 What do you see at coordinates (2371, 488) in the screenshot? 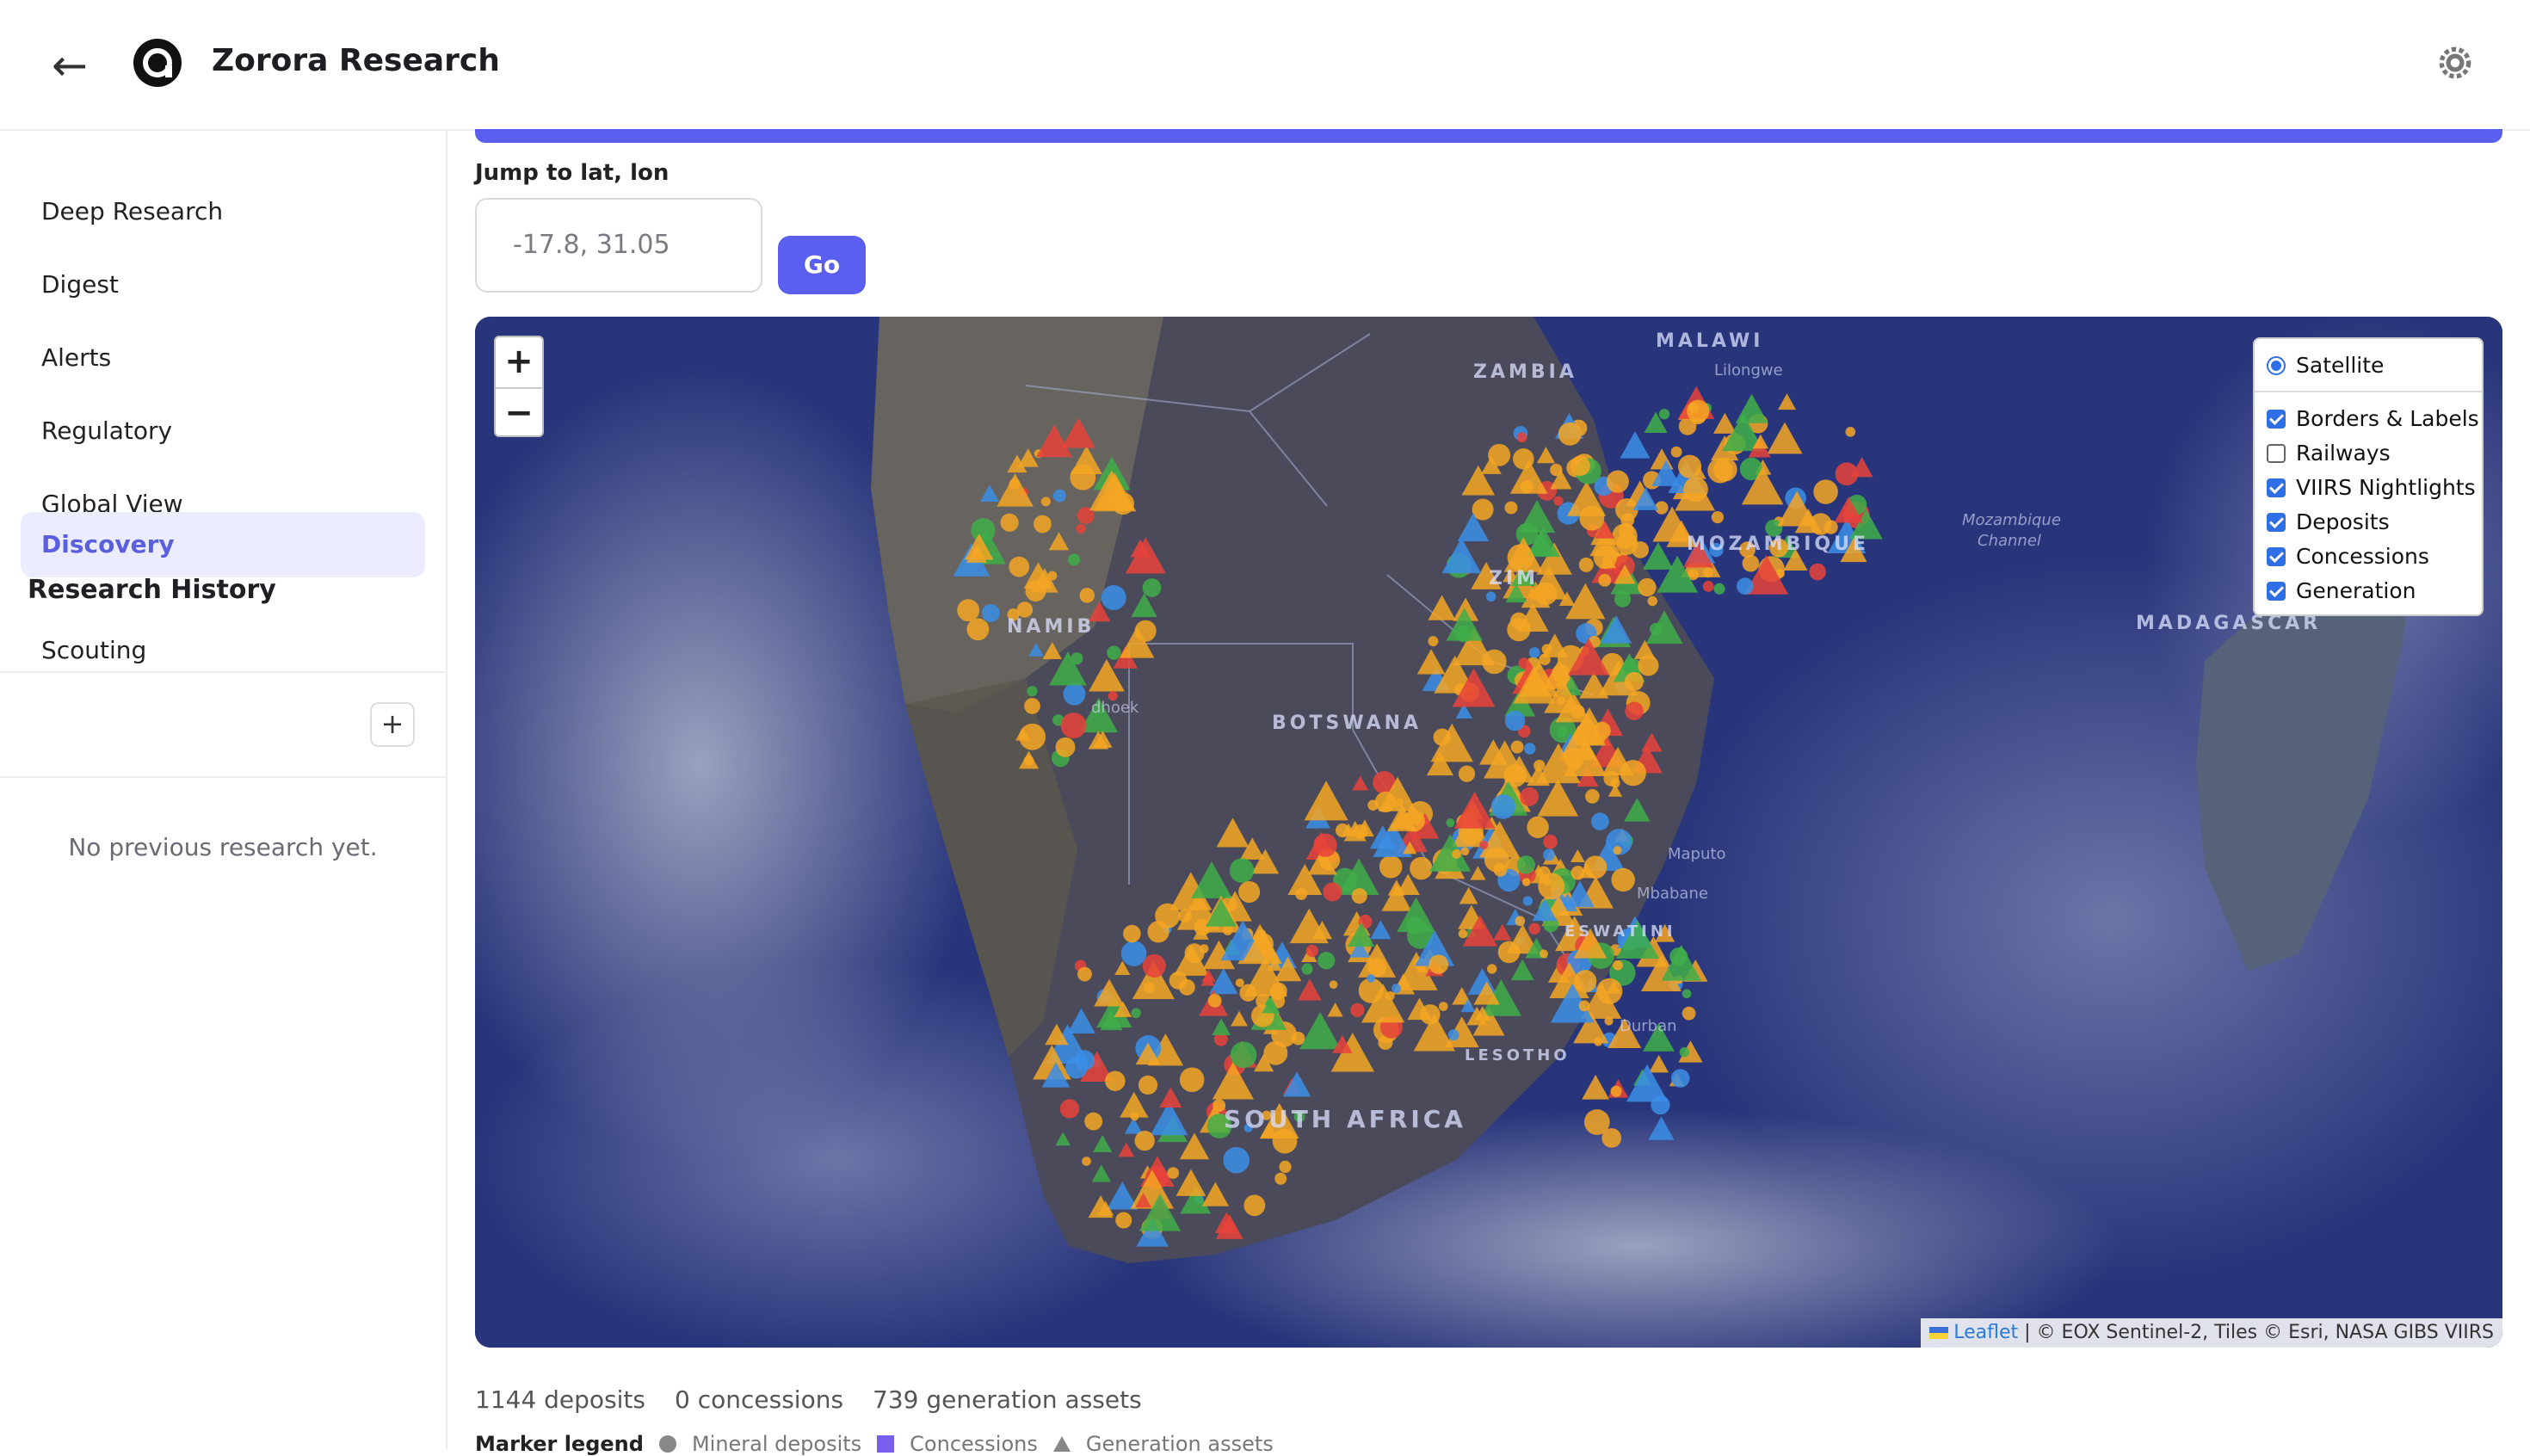
I see `layer-viirs: VIIRS Nightlights` at bounding box center [2371, 488].